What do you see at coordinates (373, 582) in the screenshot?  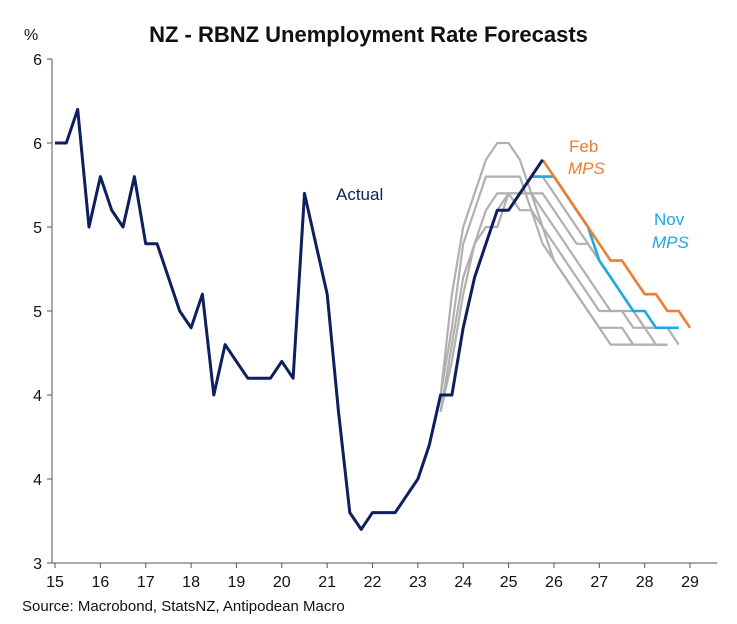 I see `x-tick-label: 22` at bounding box center [373, 582].